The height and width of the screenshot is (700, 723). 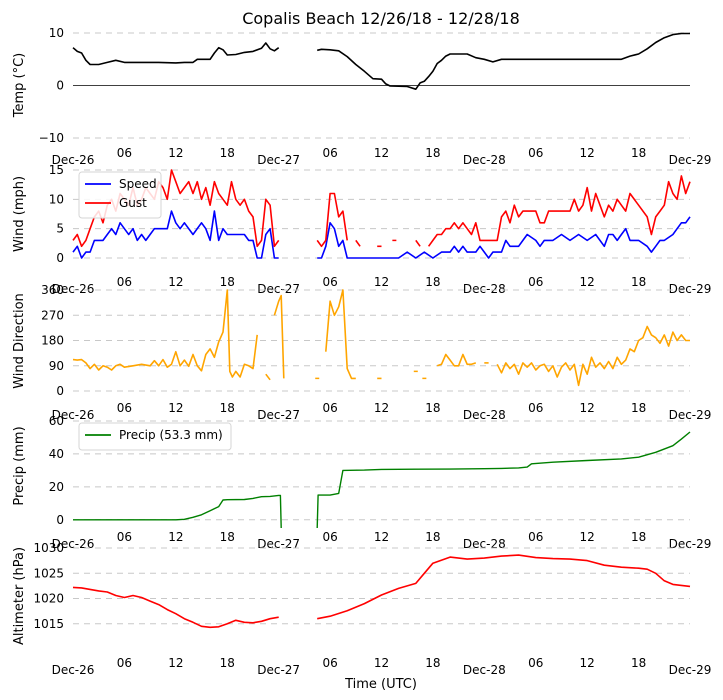 I want to click on y-tick-label: 1025, so click(x=48, y=573).